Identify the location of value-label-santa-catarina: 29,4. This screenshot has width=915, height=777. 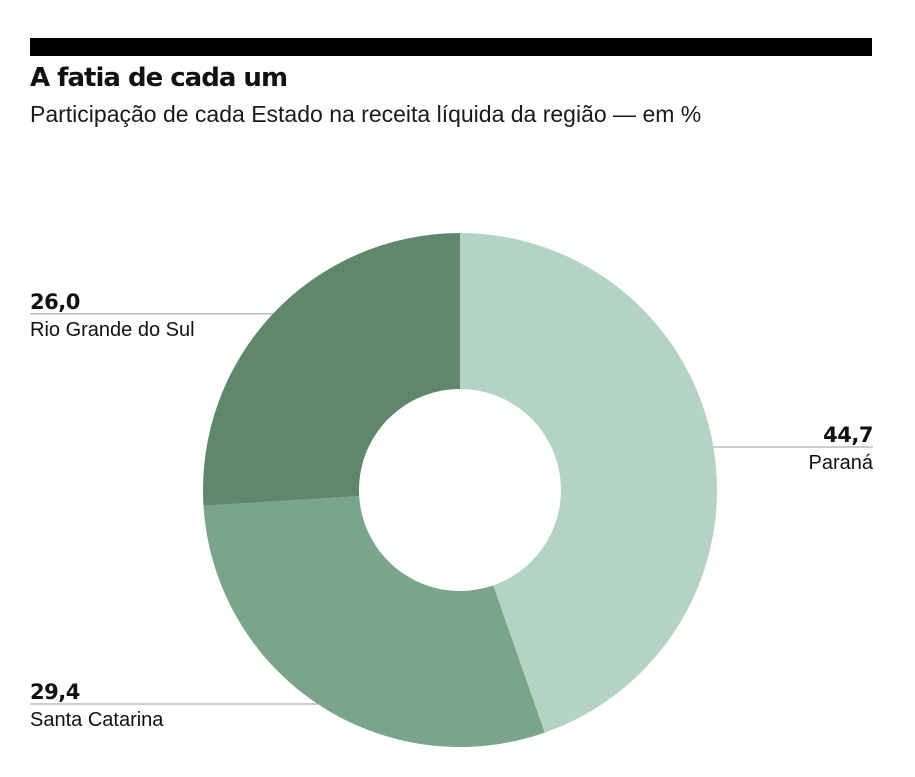
(55, 692).